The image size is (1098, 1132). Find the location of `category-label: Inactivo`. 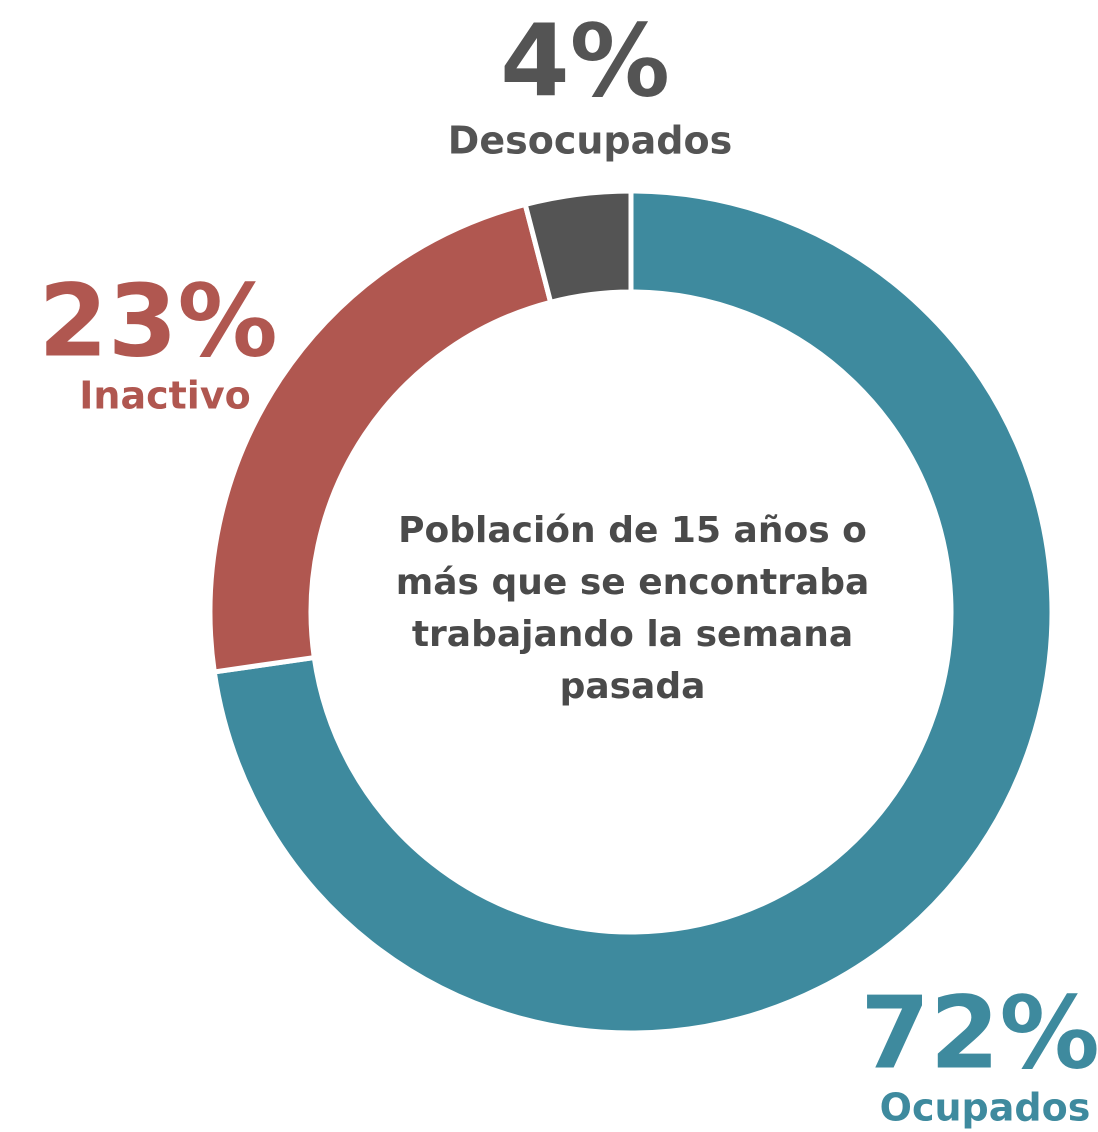

category-label: Inactivo is located at coordinates (164, 396).